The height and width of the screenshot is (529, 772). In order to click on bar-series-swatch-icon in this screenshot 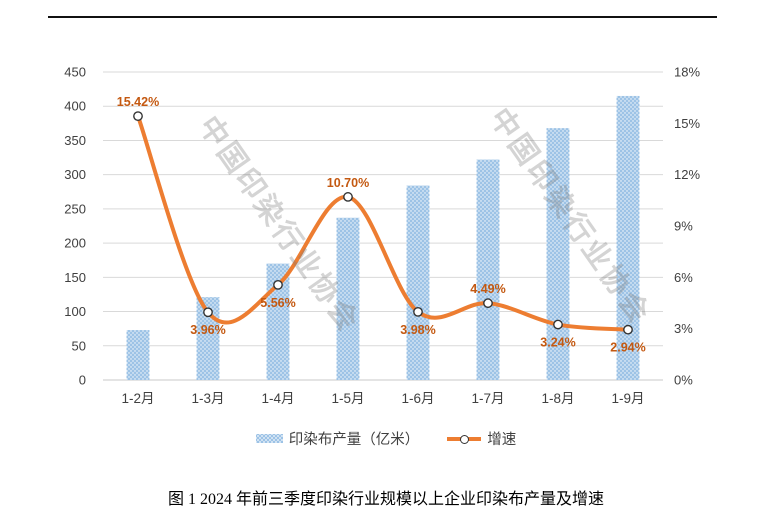, I will do `click(269, 438)`.